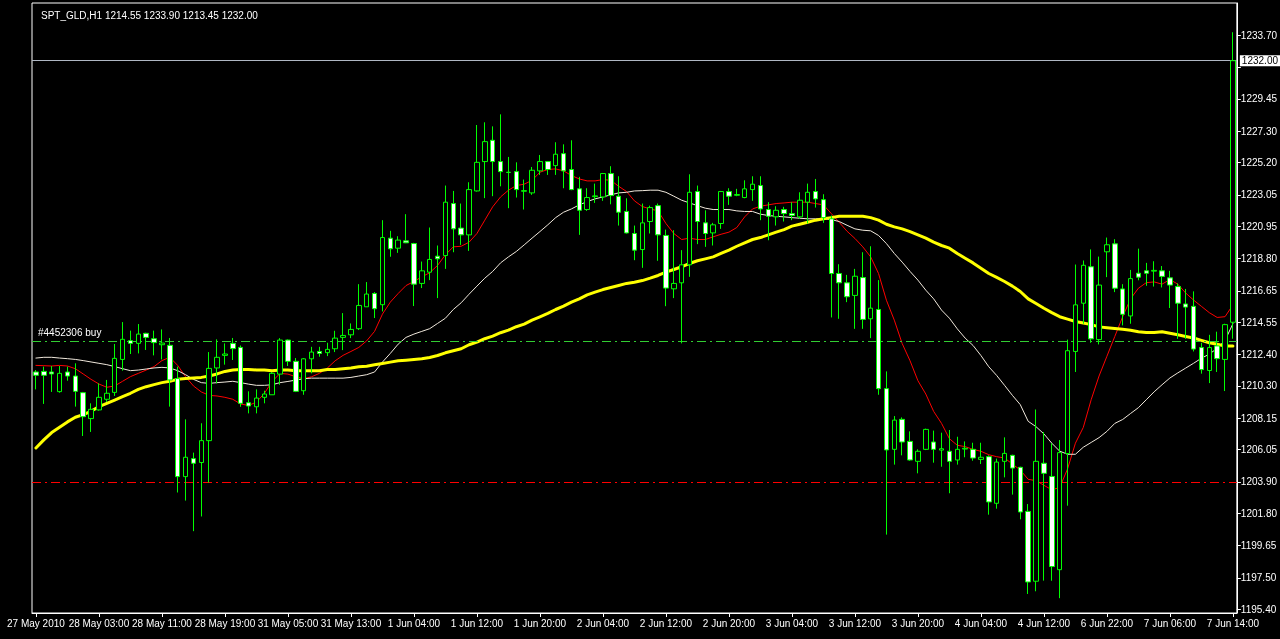 This screenshot has height=639, width=1280. Describe the element at coordinates (1259, 259) in the screenshot. I see `y-tick-label: 1218.80` at that location.